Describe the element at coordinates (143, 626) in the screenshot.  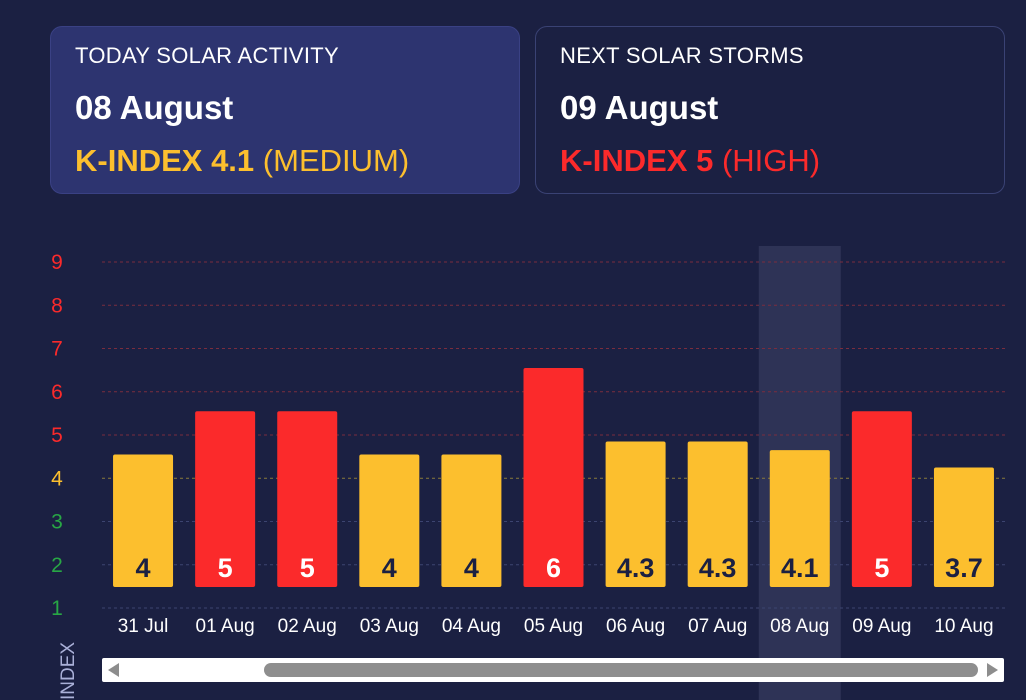
I see `x-tick-label: 31 Jul` at that location.